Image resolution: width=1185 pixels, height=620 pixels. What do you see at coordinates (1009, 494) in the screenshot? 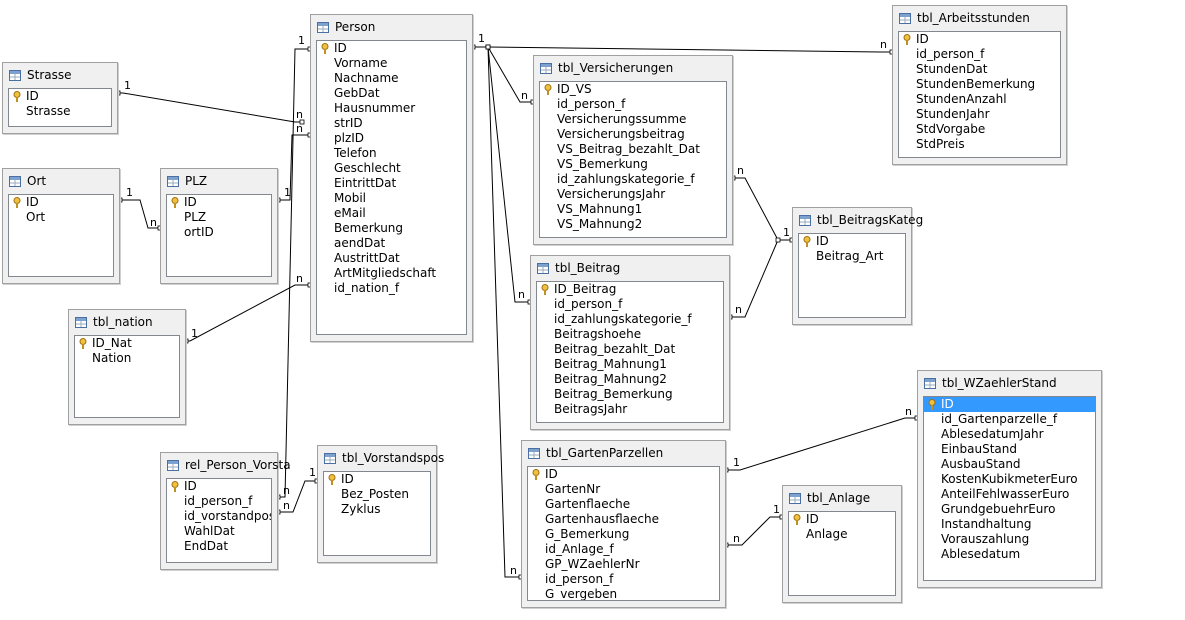
I see `field: AnteilFehlwasserEuro` at bounding box center [1009, 494].